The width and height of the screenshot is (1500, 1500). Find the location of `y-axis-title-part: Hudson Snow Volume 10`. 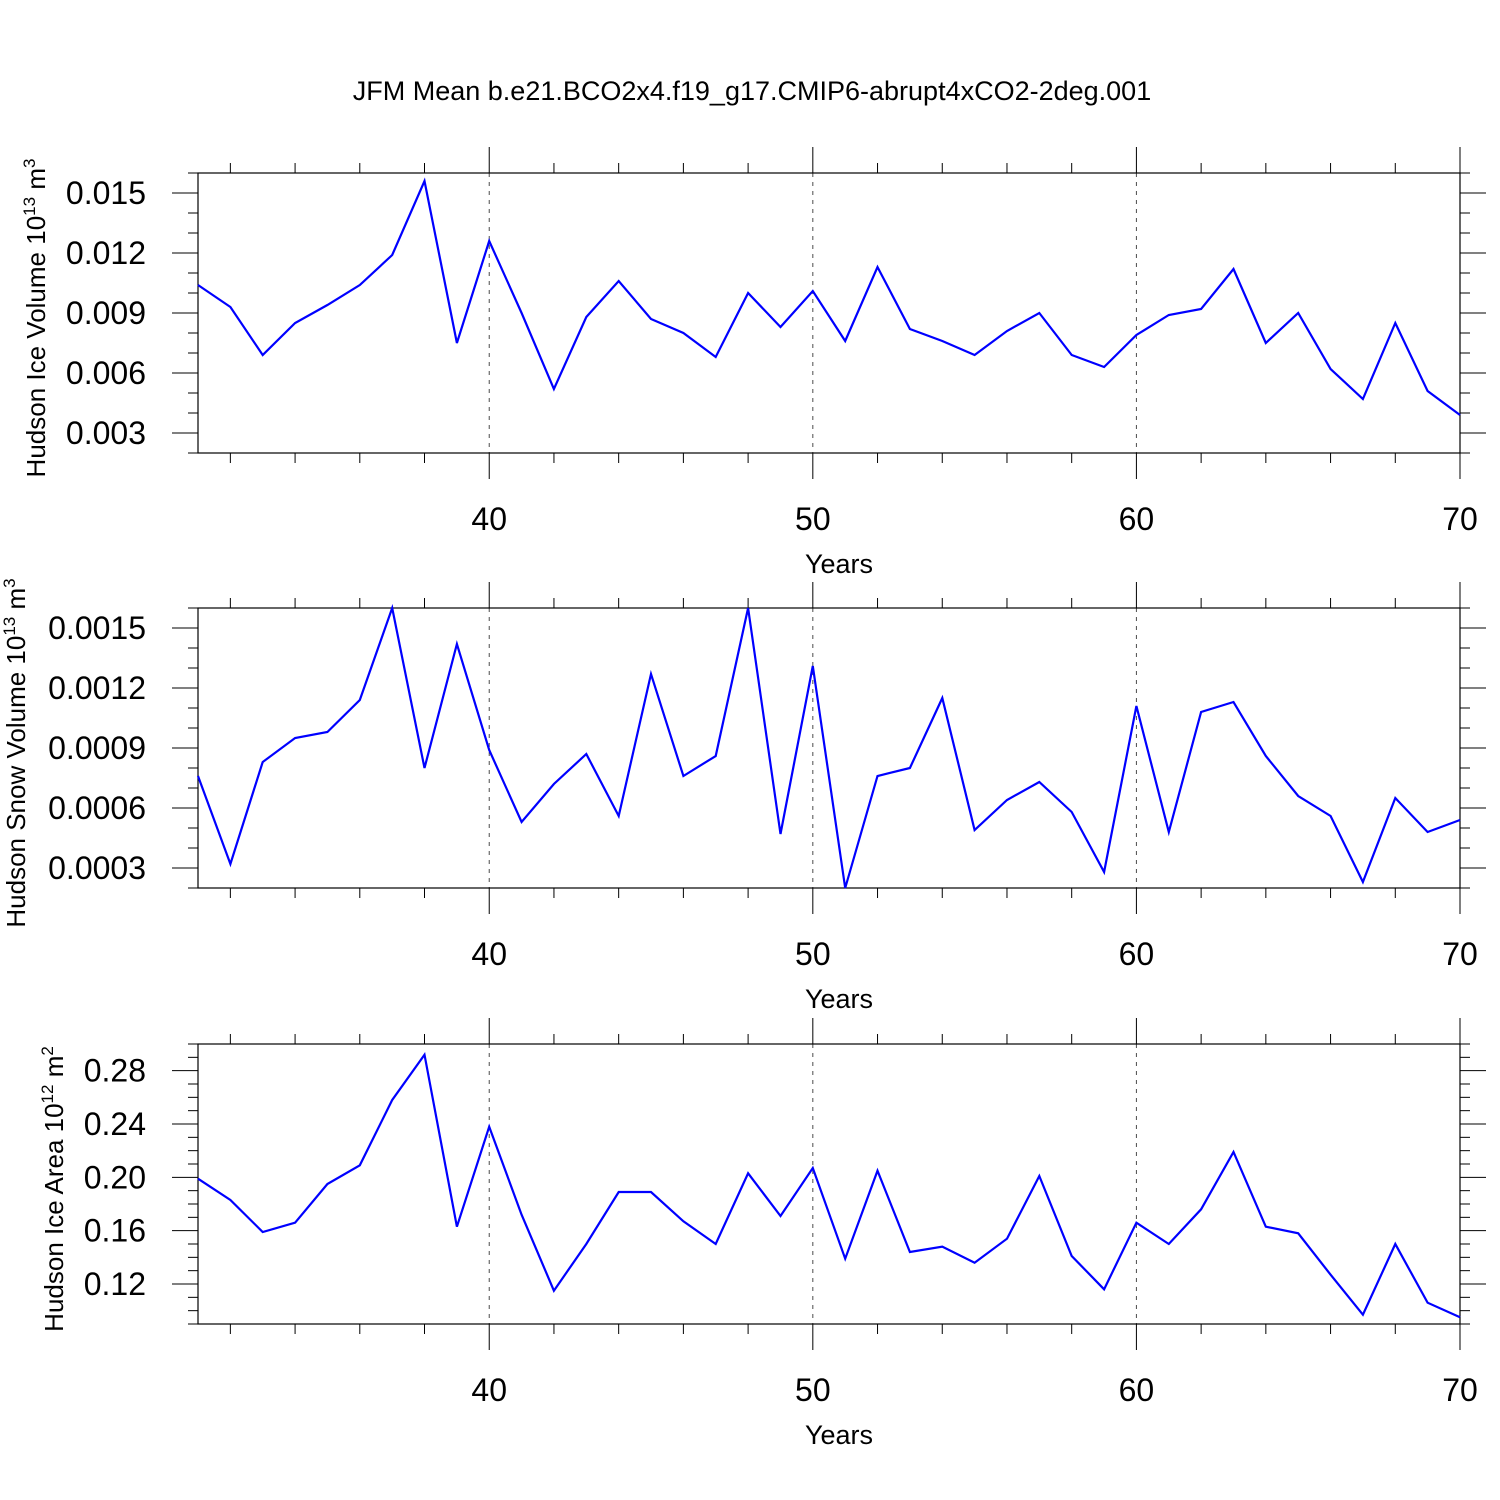

y-axis-title-part: Hudson Snow Volume 10 is located at coordinates (16, 782).